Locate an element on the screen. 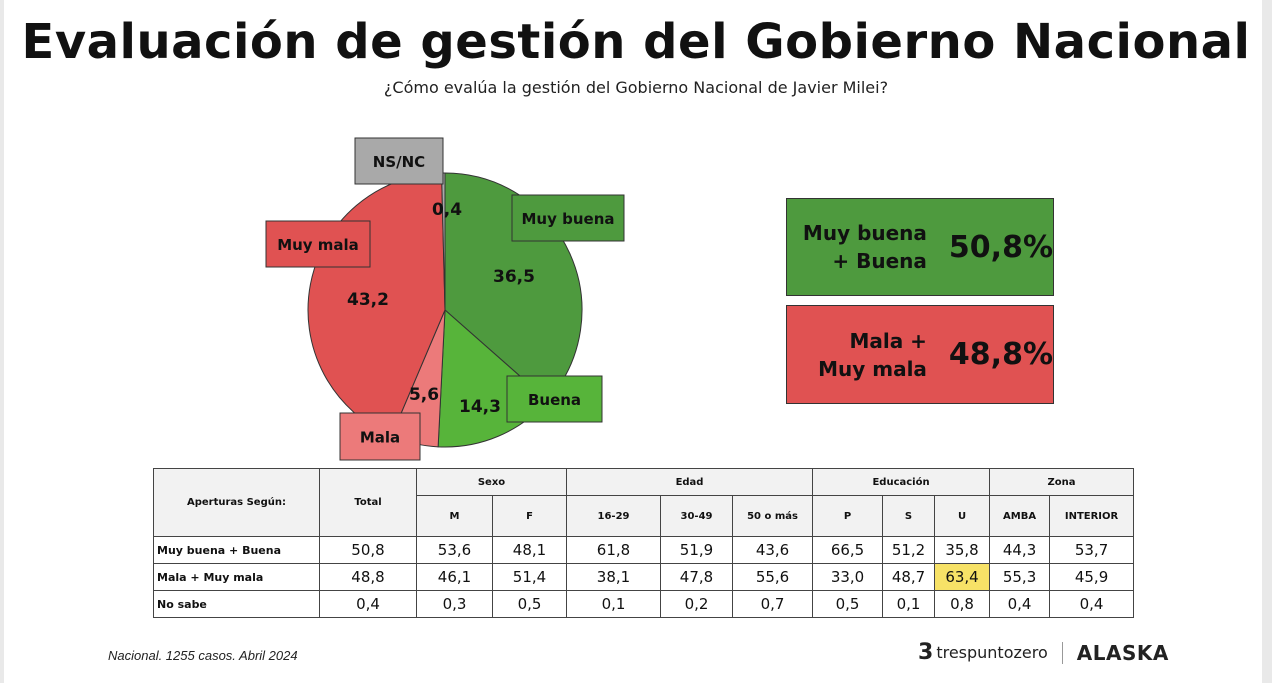  legend-box-ns-nc is located at coordinates (399, 161).